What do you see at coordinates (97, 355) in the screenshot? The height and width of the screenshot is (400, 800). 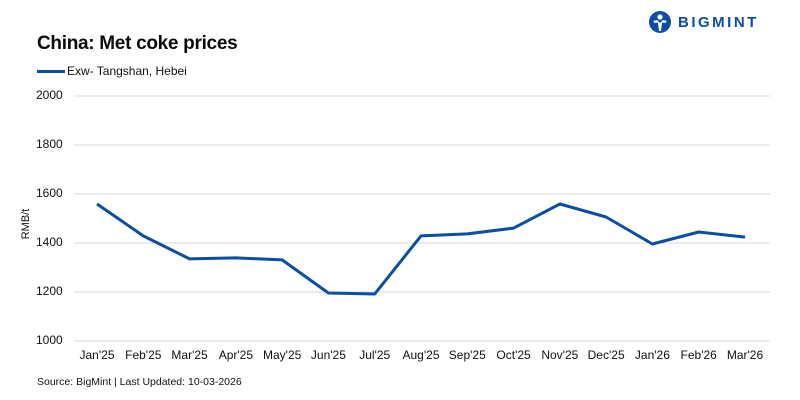 I see `x-tick-label: Jan'25` at bounding box center [97, 355].